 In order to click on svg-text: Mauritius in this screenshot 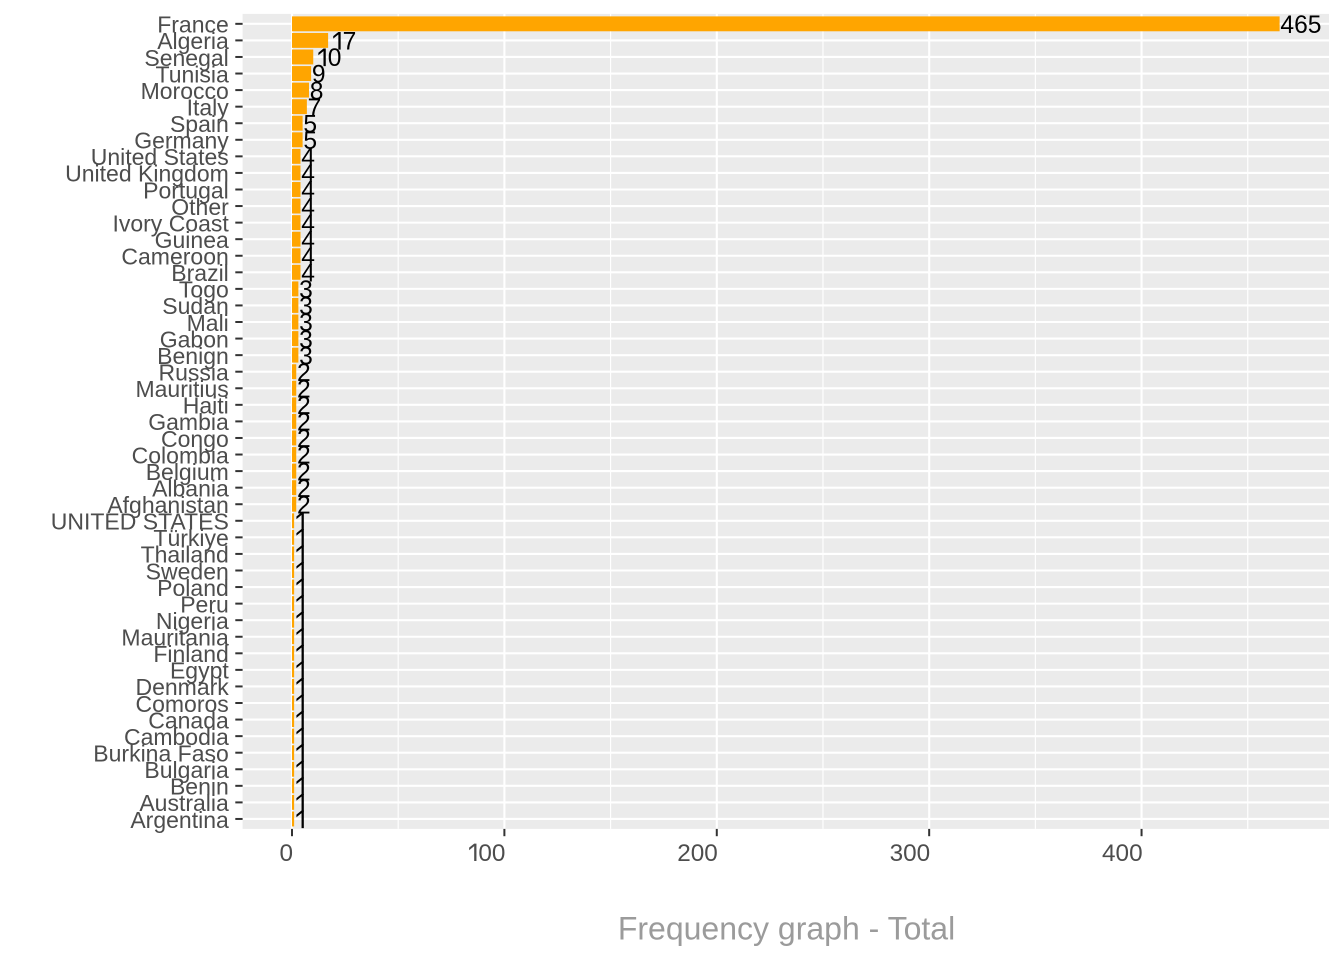, I will do `click(181, 389)`.